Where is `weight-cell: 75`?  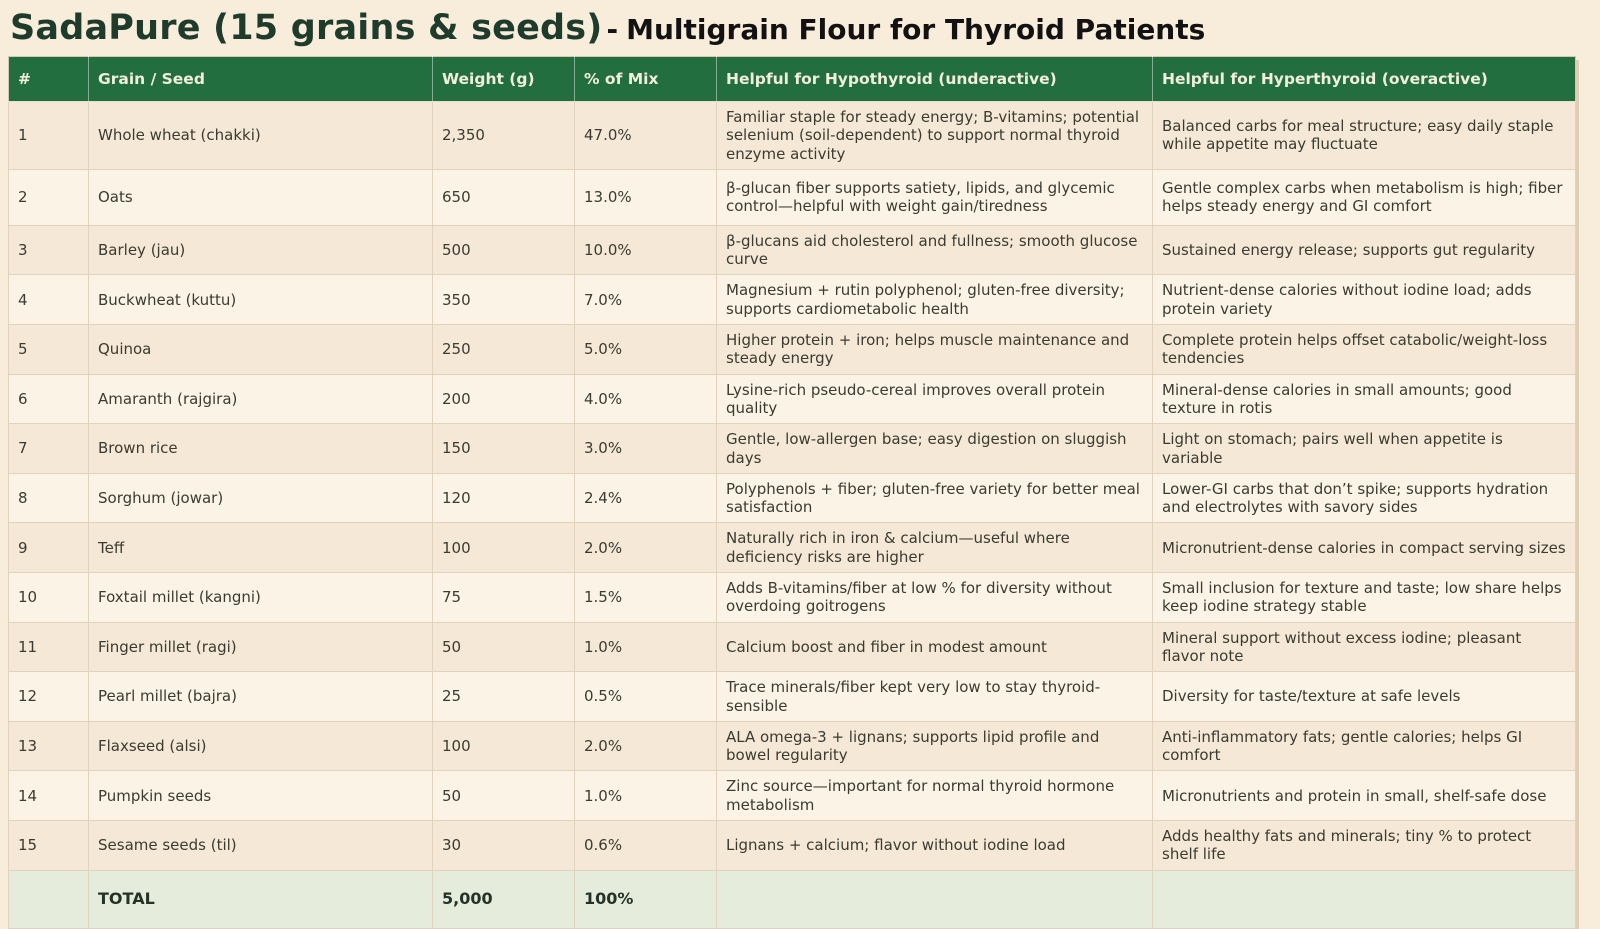 weight-cell: 75 is located at coordinates (503, 597).